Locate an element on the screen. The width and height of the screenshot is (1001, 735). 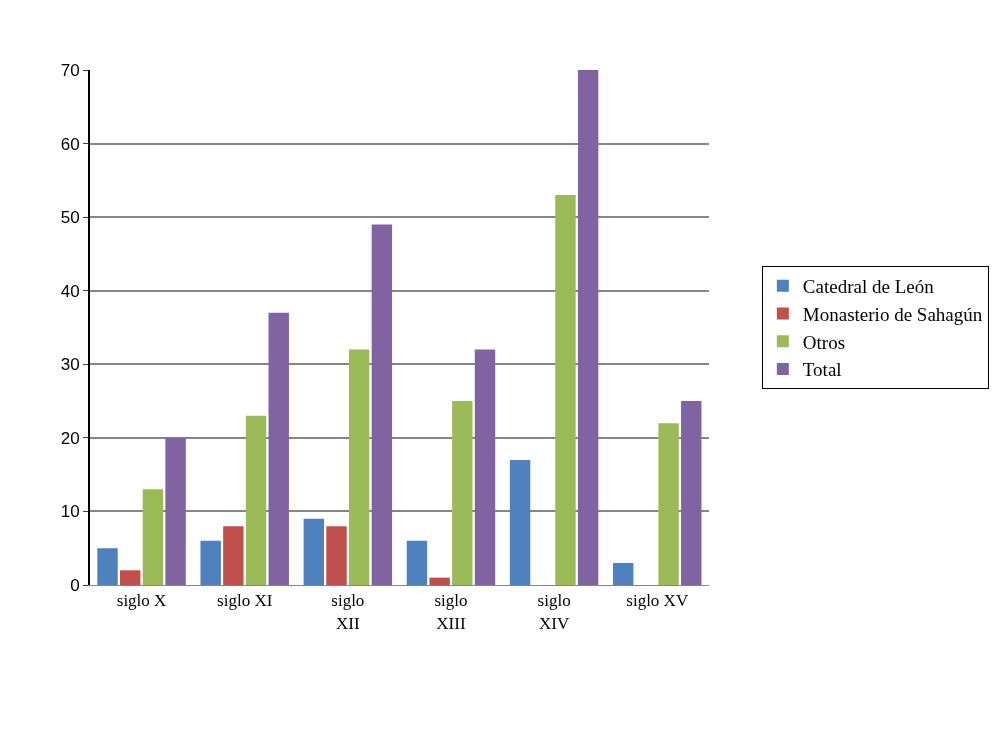
x-tick-label: siglo X is located at coordinates (141, 601).